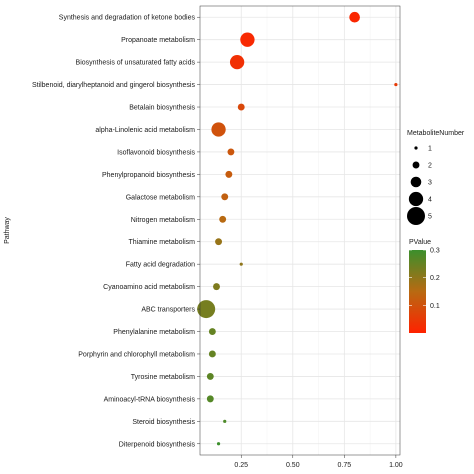 This screenshot has height=474, width=474. What do you see at coordinates (156, 152) in the screenshot?
I see `y-tick-label: Isoflavonoid biosynthesis` at bounding box center [156, 152].